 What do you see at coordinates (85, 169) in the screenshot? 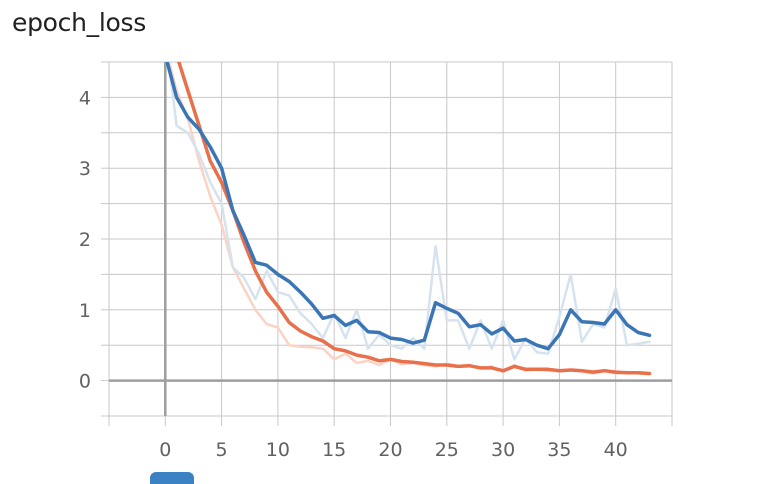
I see `y-tick-label: 3` at bounding box center [85, 169].